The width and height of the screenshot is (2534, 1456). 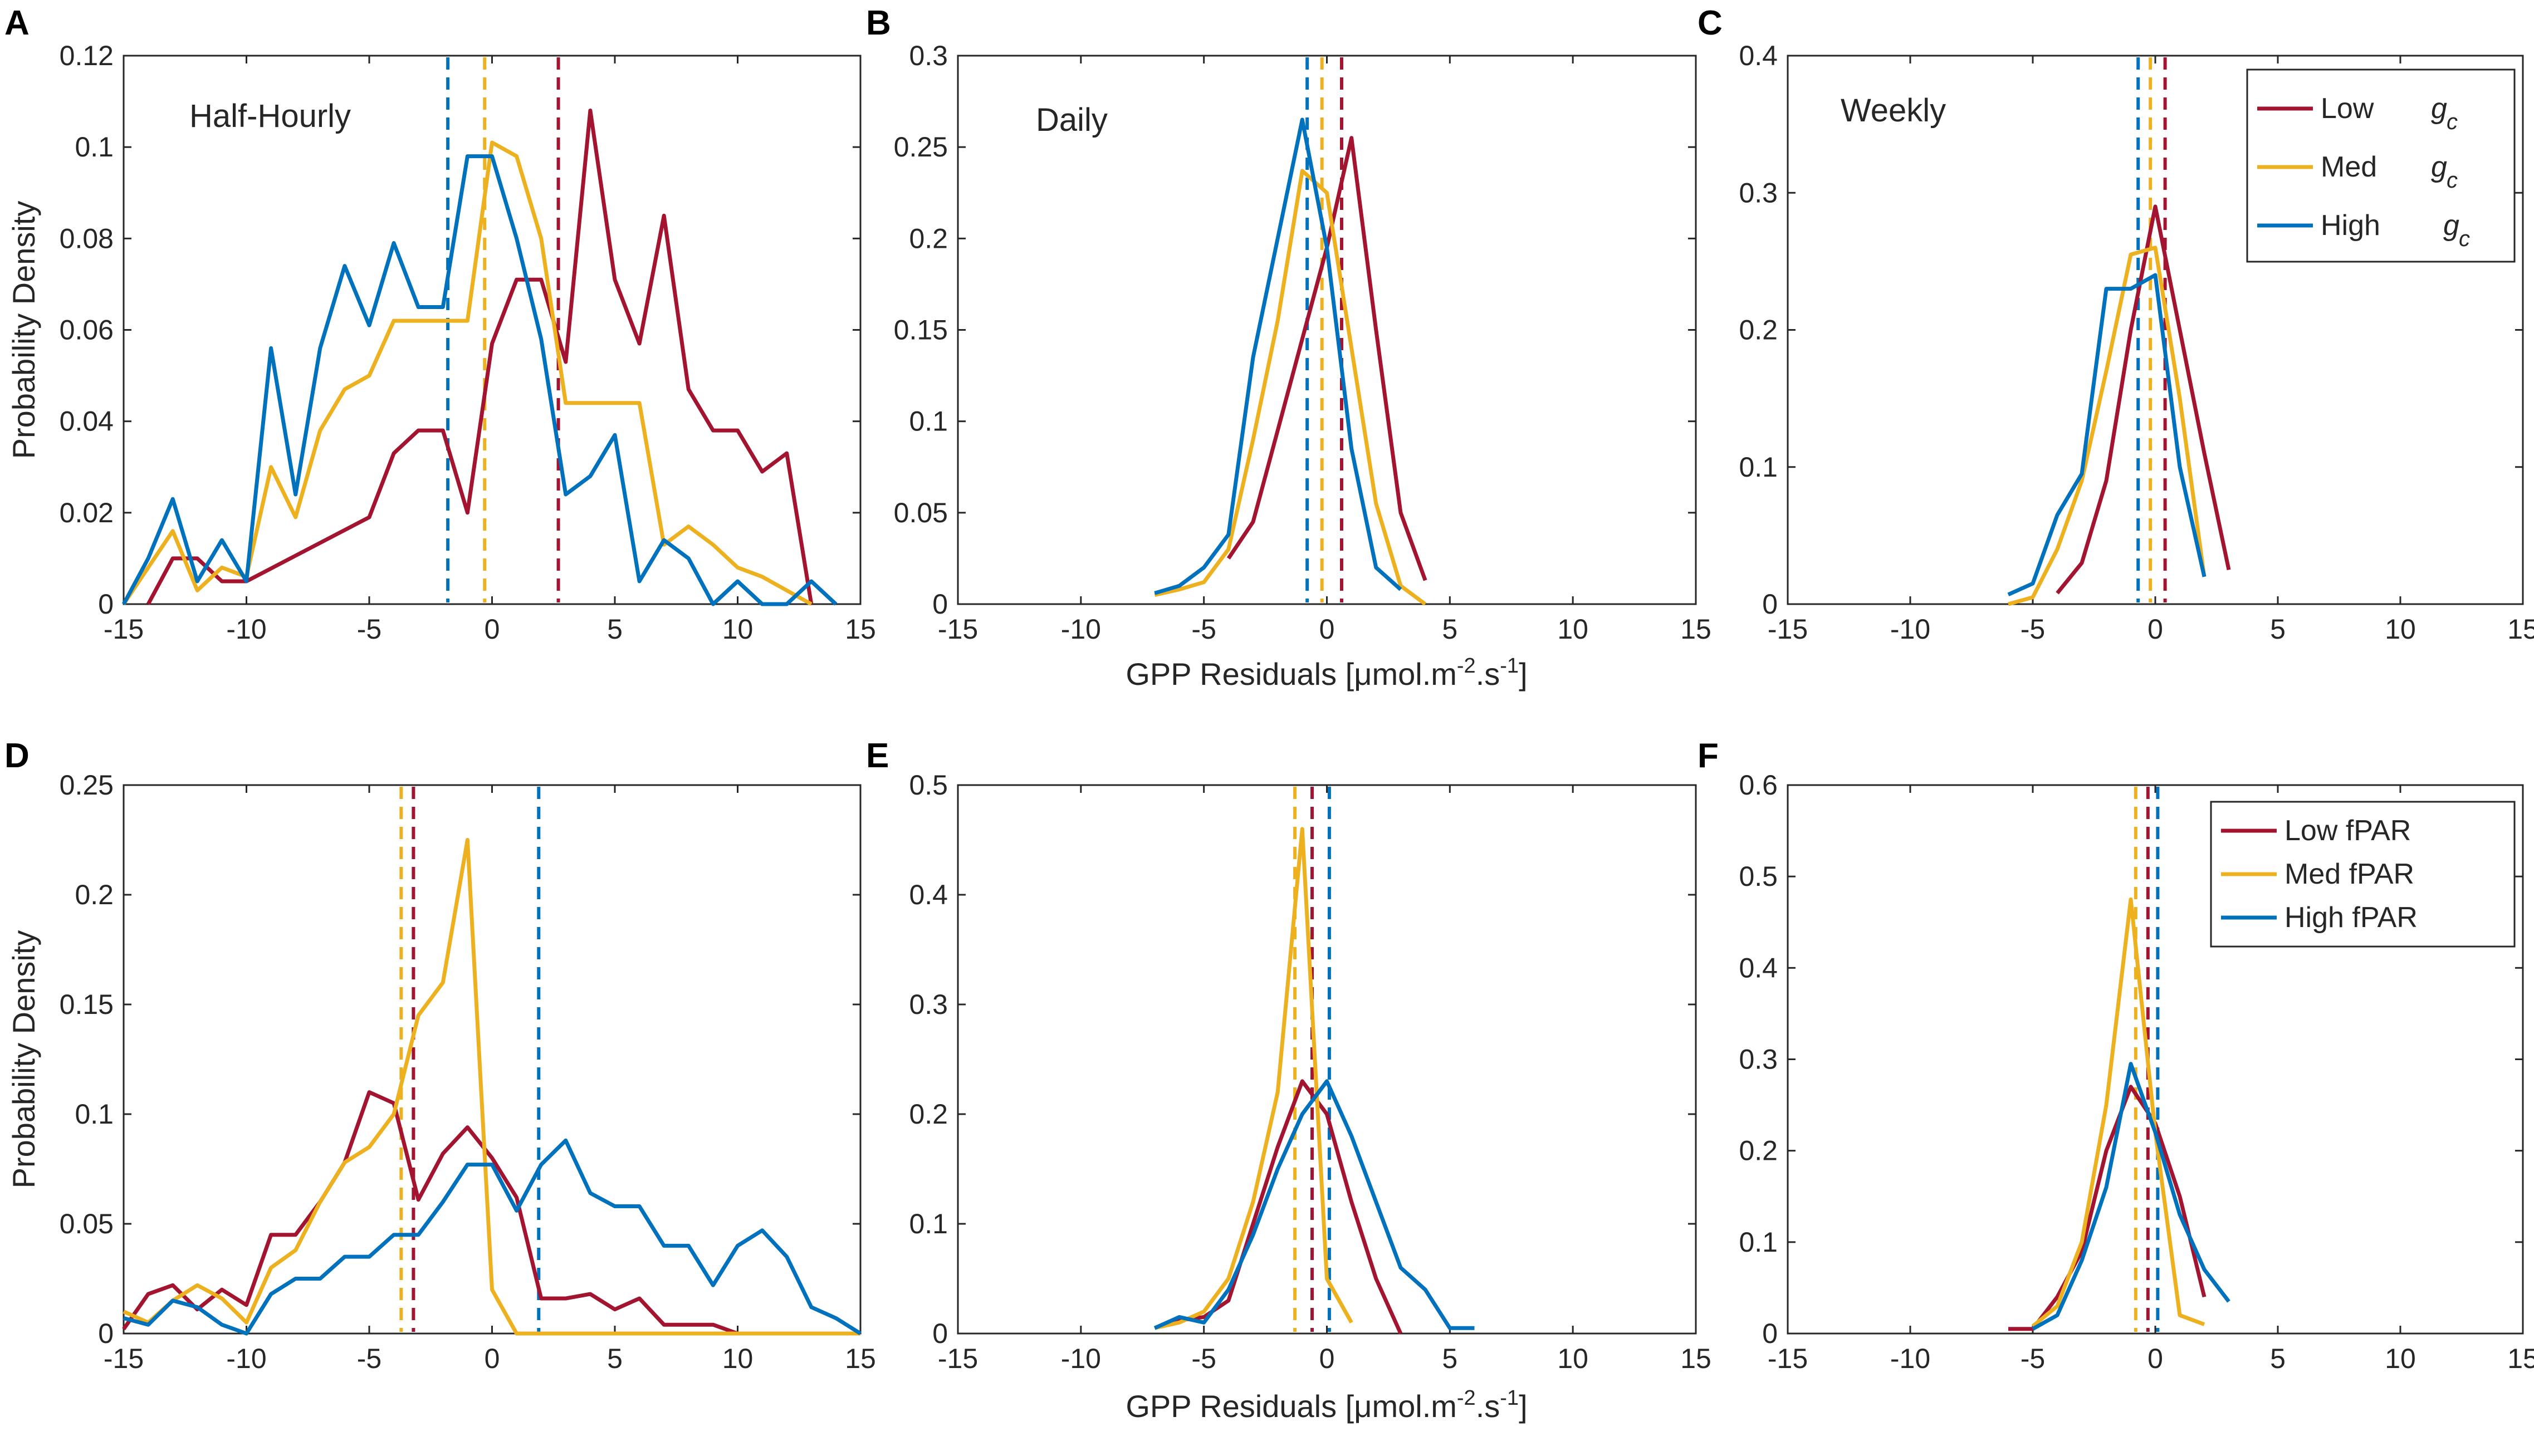 What do you see at coordinates (1710, 23) in the screenshot?
I see `panel-letter: C` at bounding box center [1710, 23].